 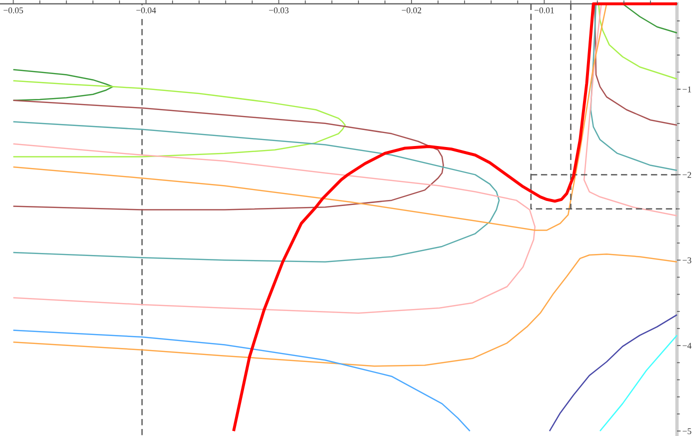 I want to click on x-tick-label: −0.01, so click(x=544, y=10).